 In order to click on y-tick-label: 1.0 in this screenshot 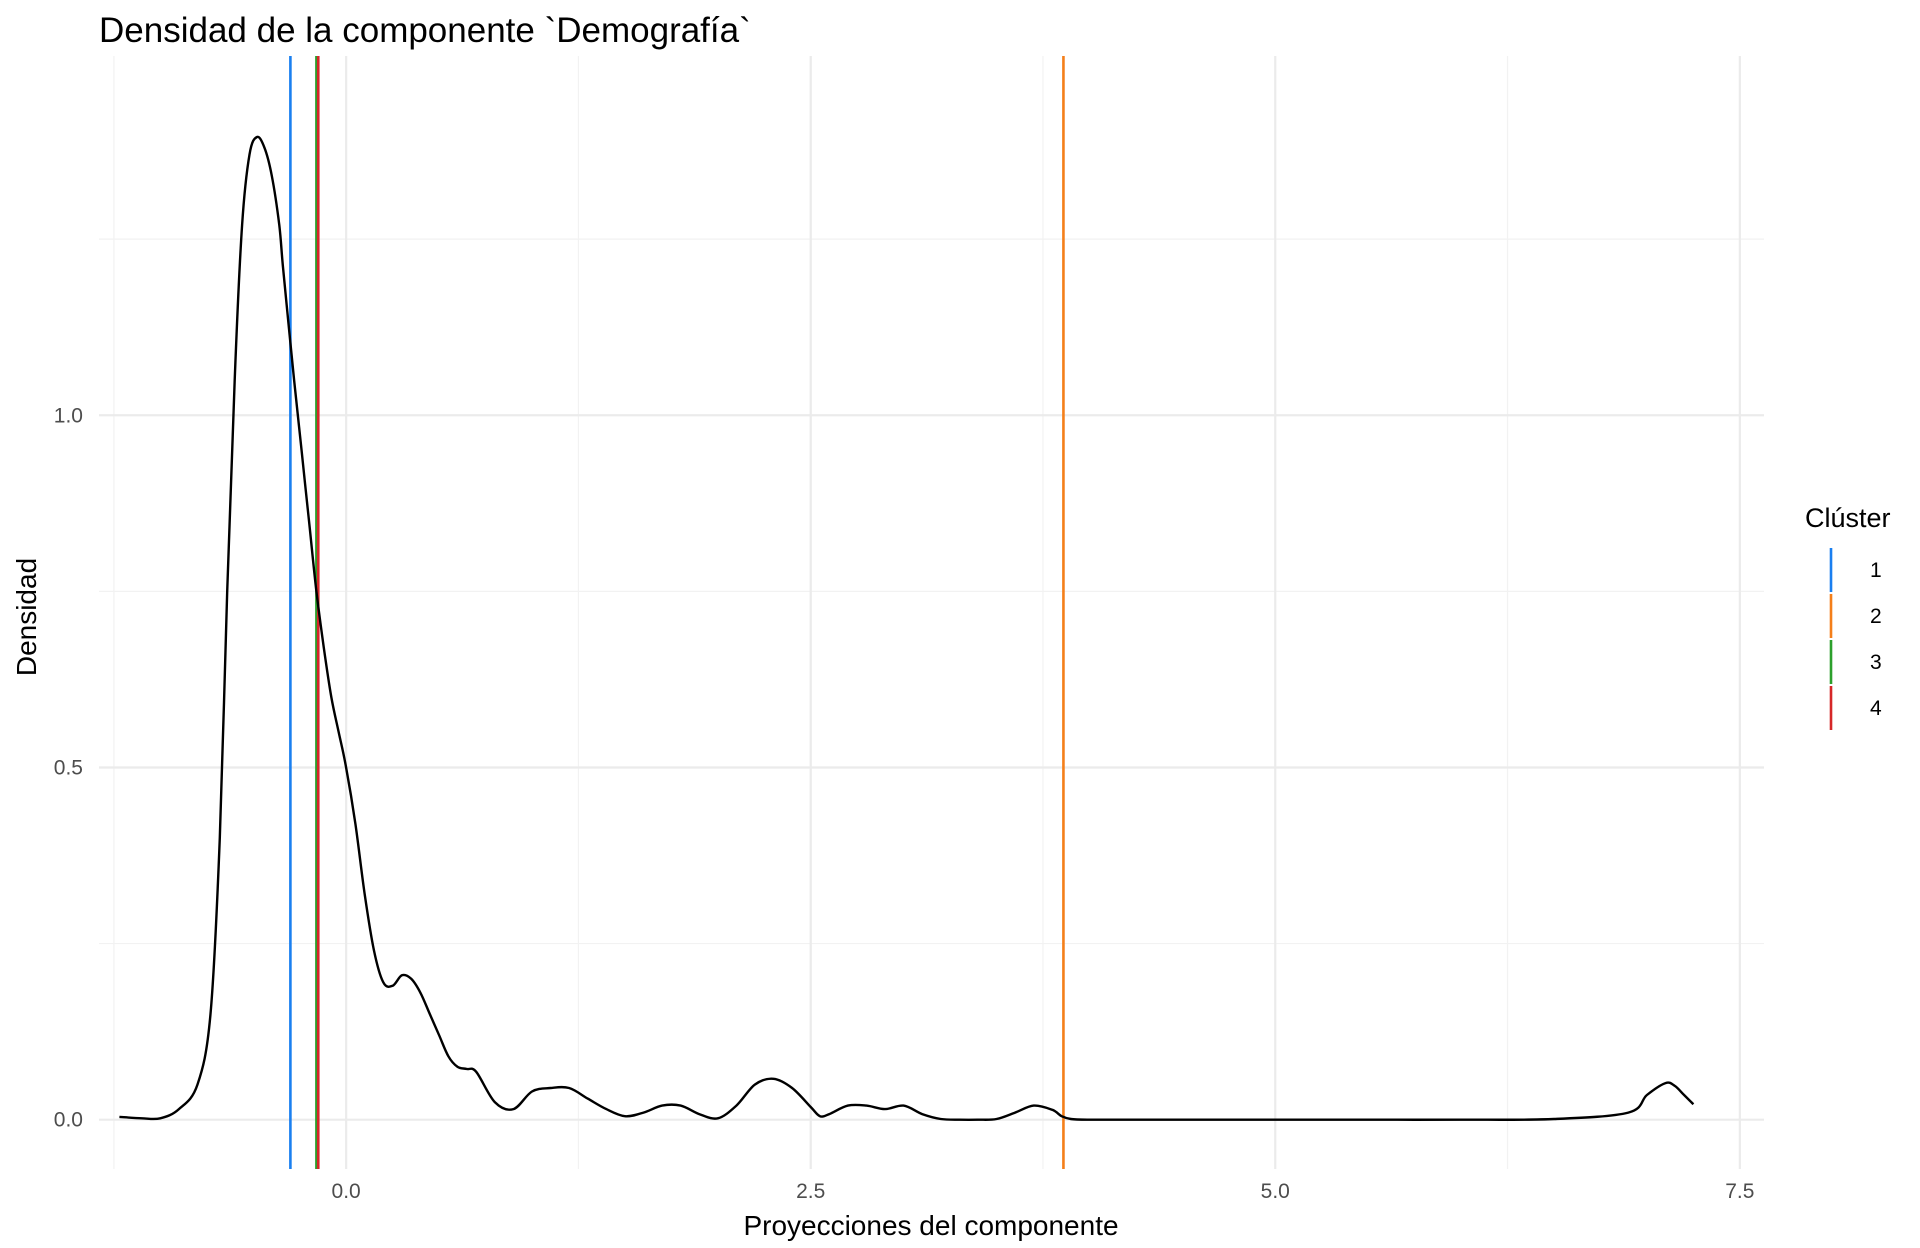, I will do `click(68, 415)`.